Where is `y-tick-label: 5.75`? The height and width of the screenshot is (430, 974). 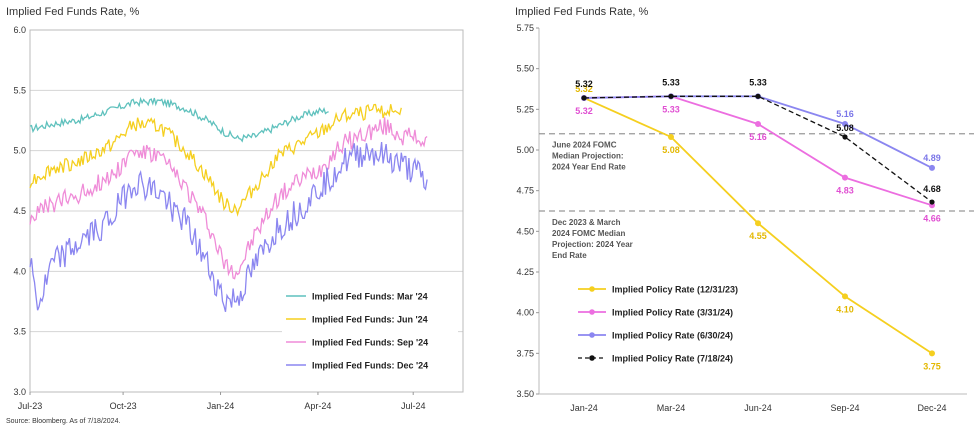 y-tick-label: 5.75 is located at coordinates (525, 28).